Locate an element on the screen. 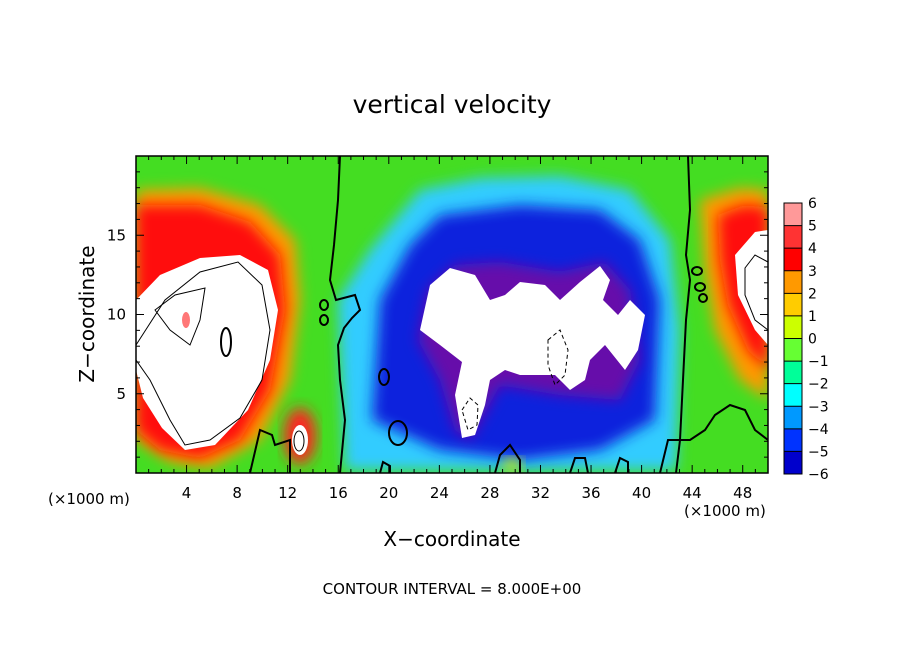 The height and width of the screenshot is (654, 904). colorbar-label: −2 is located at coordinates (818, 385).